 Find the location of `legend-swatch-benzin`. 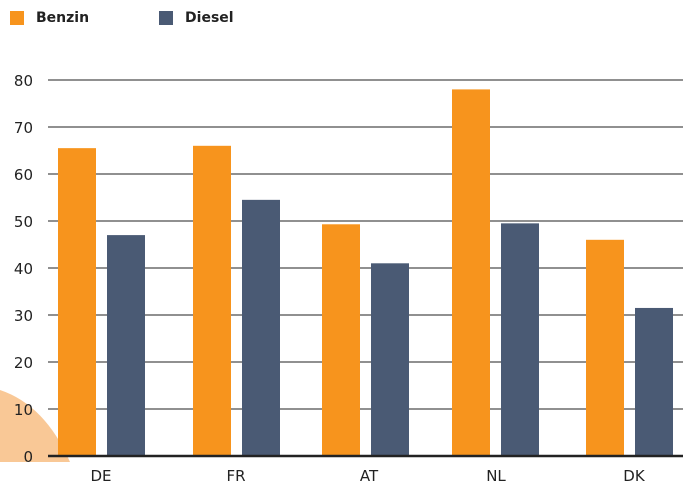

legend-swatch-benzin is located at coordinates (17, 18).